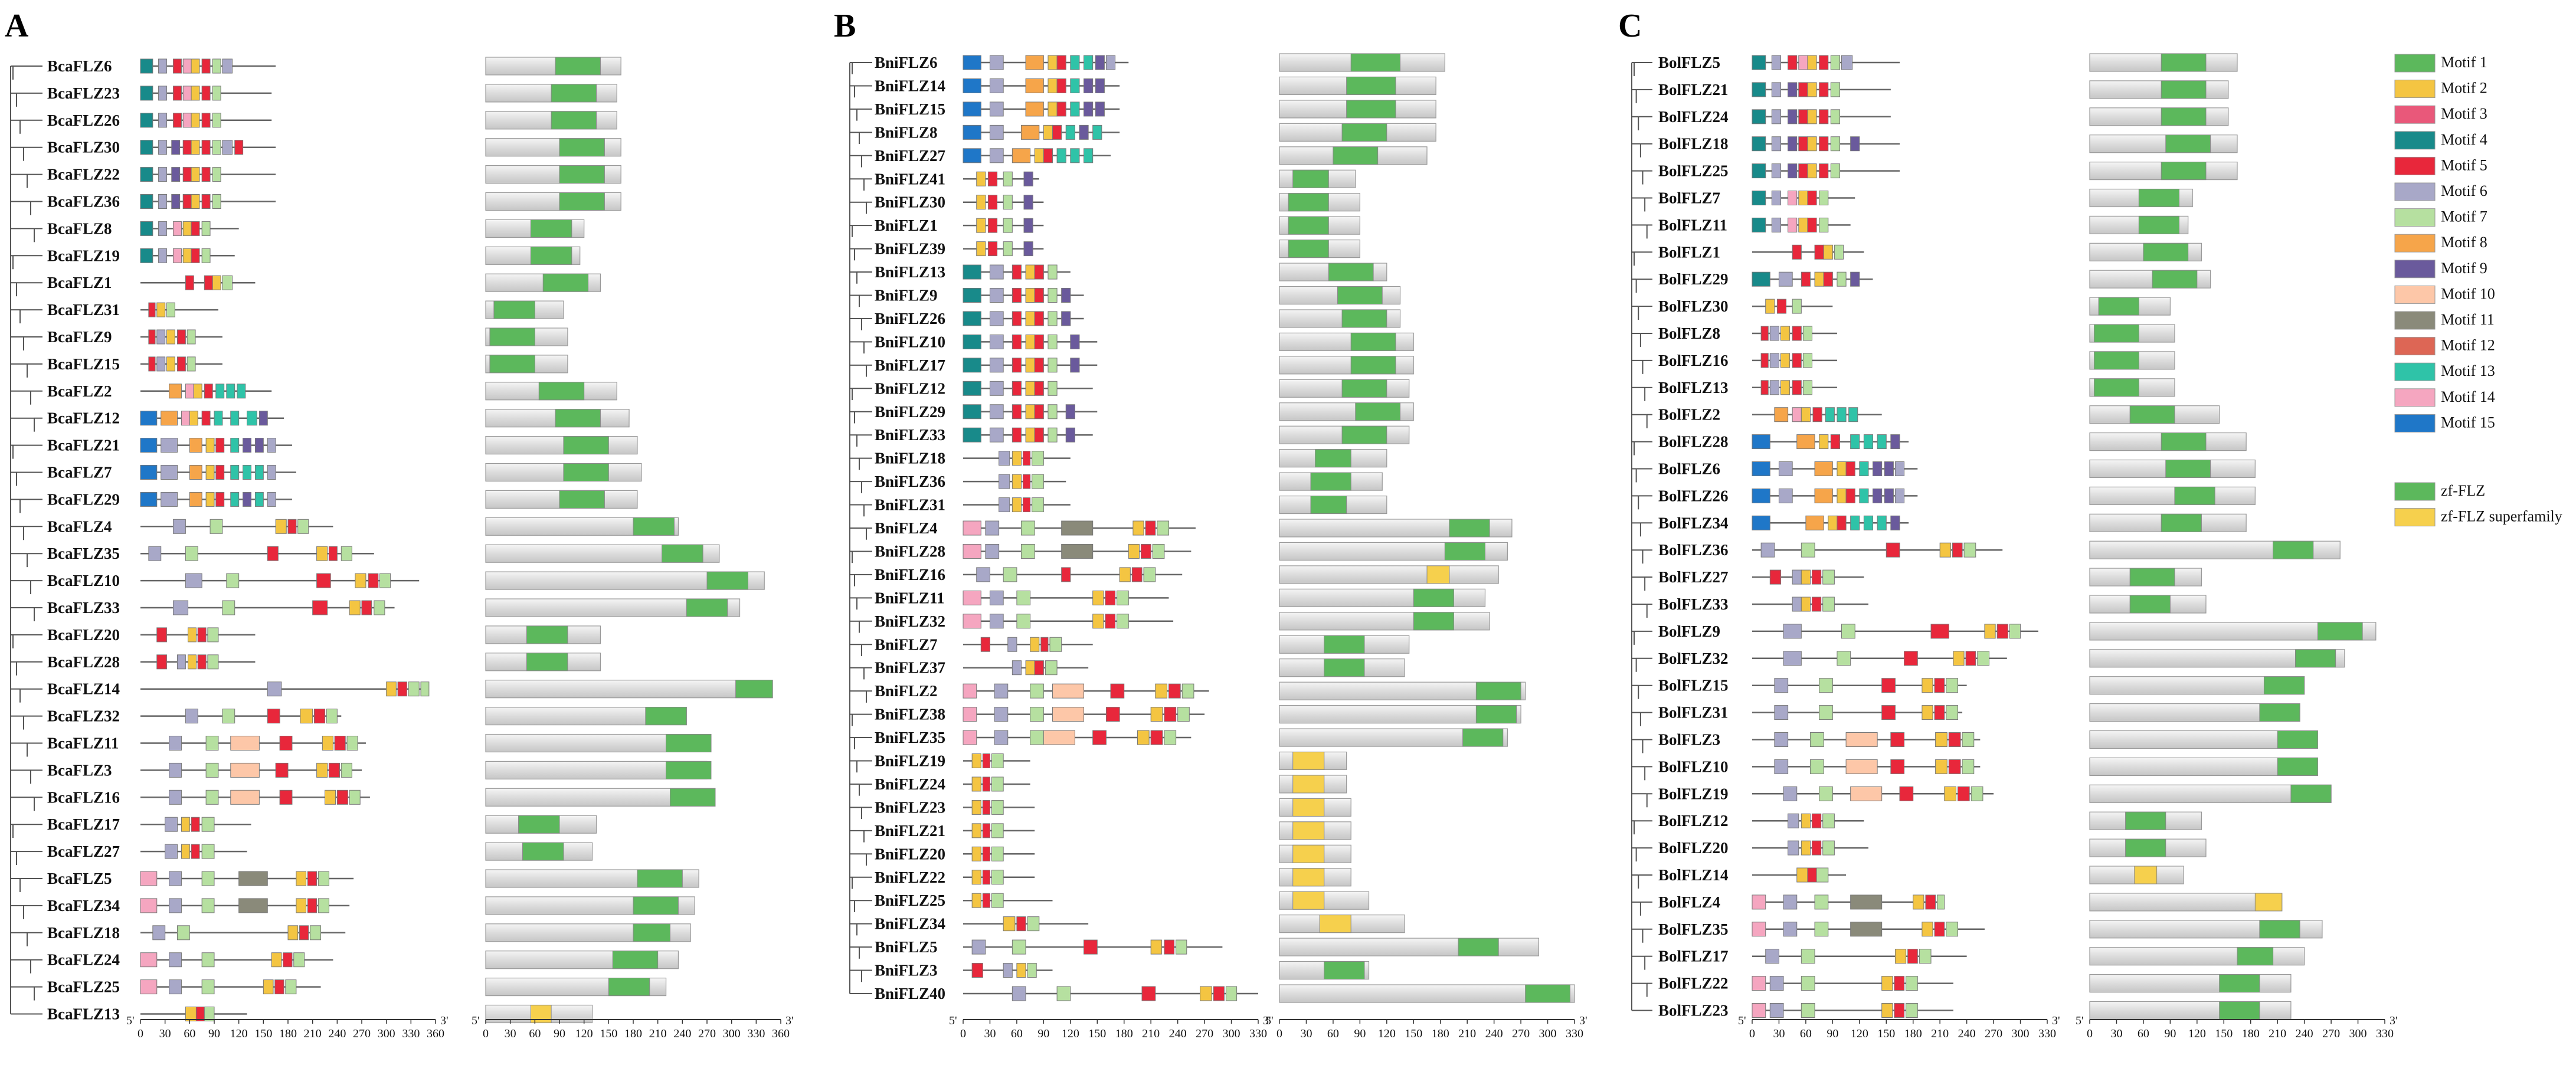 The image size is (2576, 1065). What do you see at coordinates (80, 66) in the screenshot?
I see `gene-name: BcaFLZ6` at bounding box center [80, 66].